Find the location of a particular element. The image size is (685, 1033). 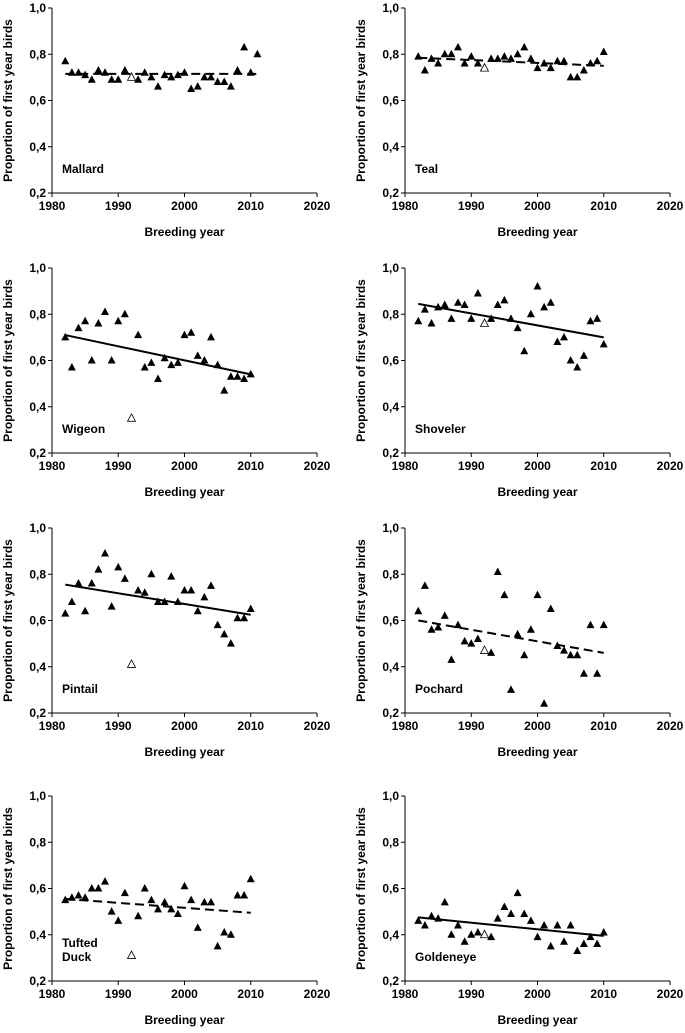

species-label-line: Tufted is located at coordinates (80, 943).